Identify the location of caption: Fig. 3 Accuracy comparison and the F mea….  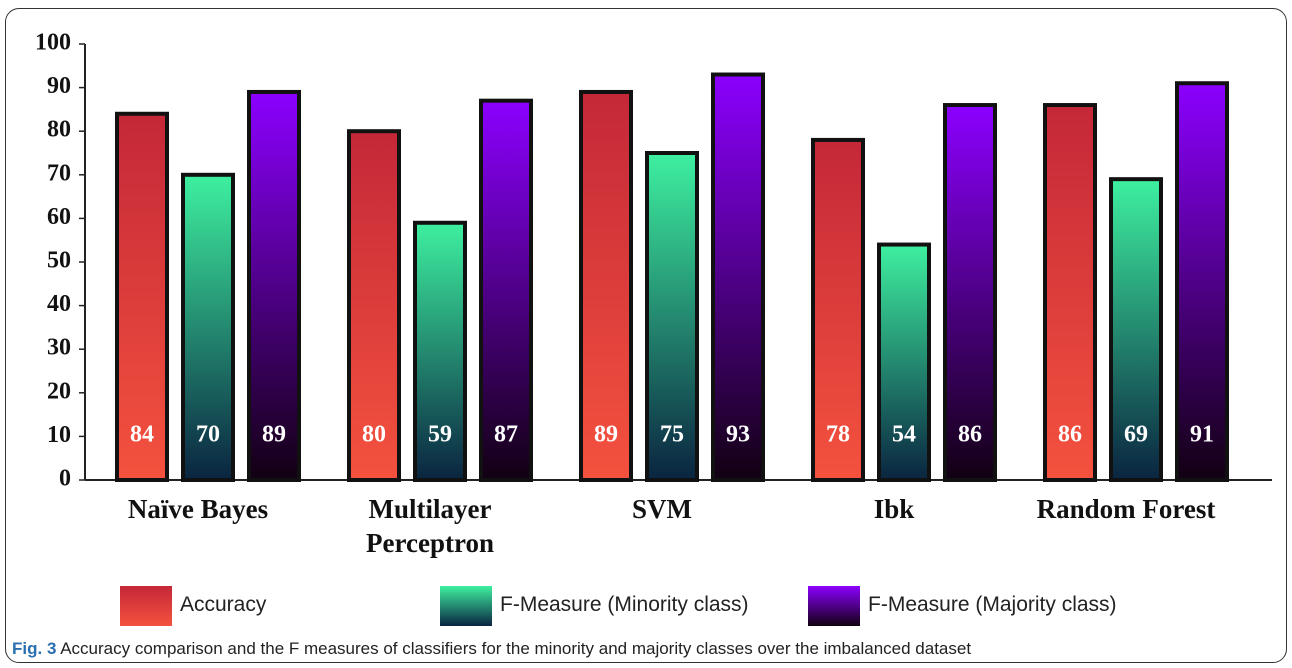
(491, 649).